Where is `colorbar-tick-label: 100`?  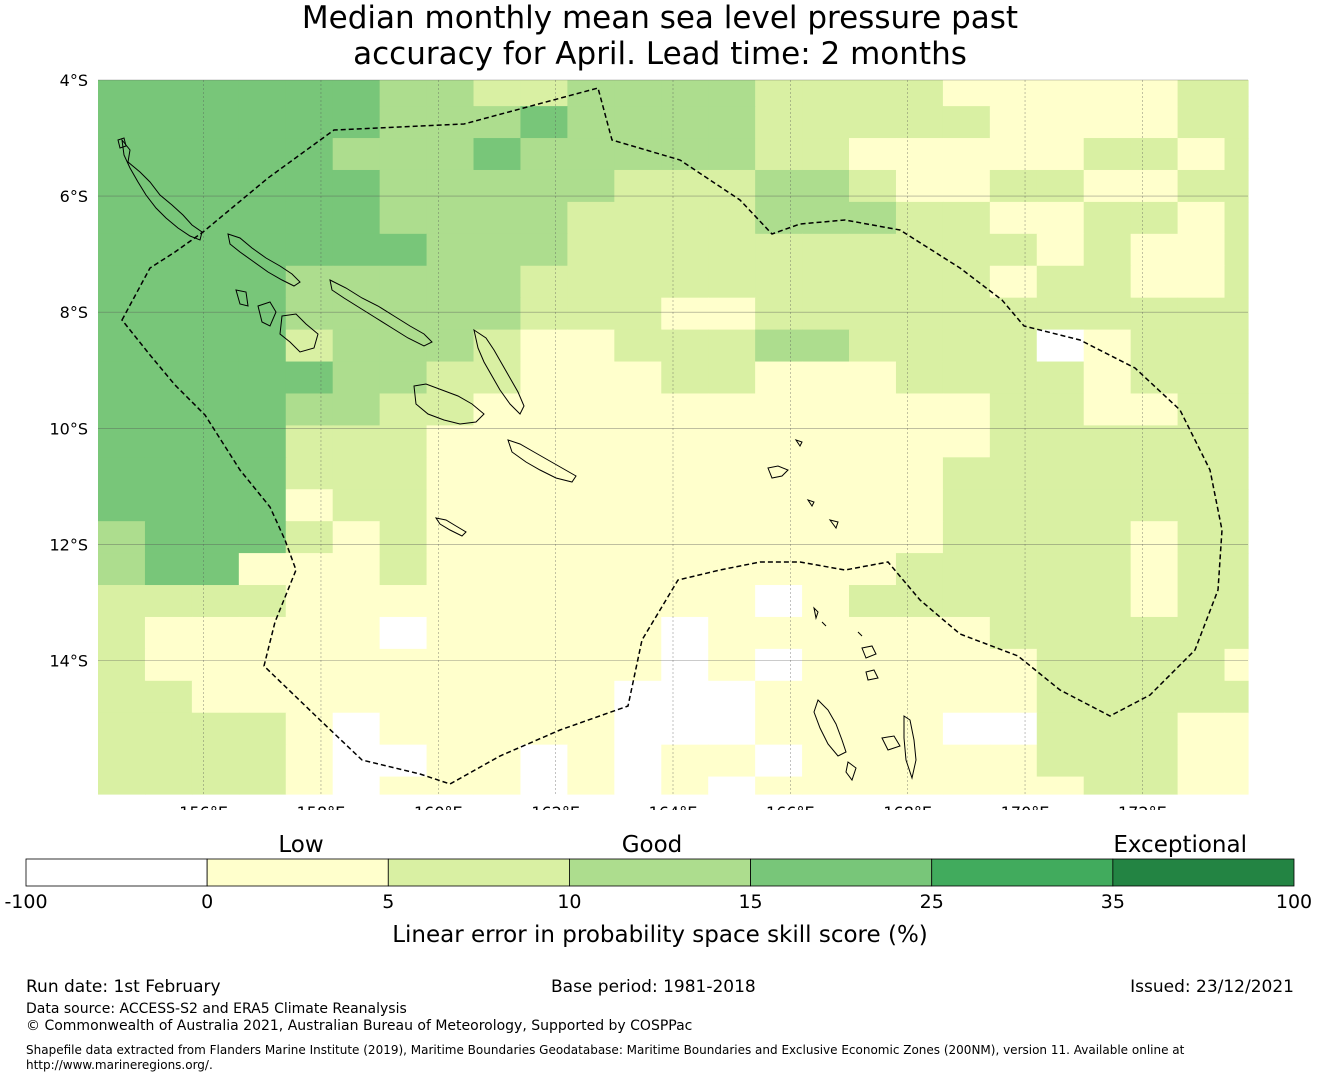
colorbar-tick-label: 100 is located at coordinates (1294, 902).